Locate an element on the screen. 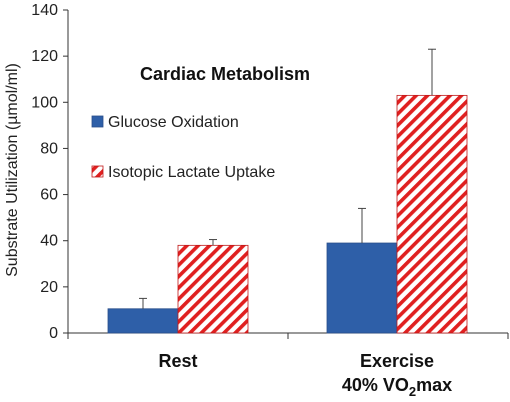  category-label-rest: Rest is located at coordinates (177, 361).